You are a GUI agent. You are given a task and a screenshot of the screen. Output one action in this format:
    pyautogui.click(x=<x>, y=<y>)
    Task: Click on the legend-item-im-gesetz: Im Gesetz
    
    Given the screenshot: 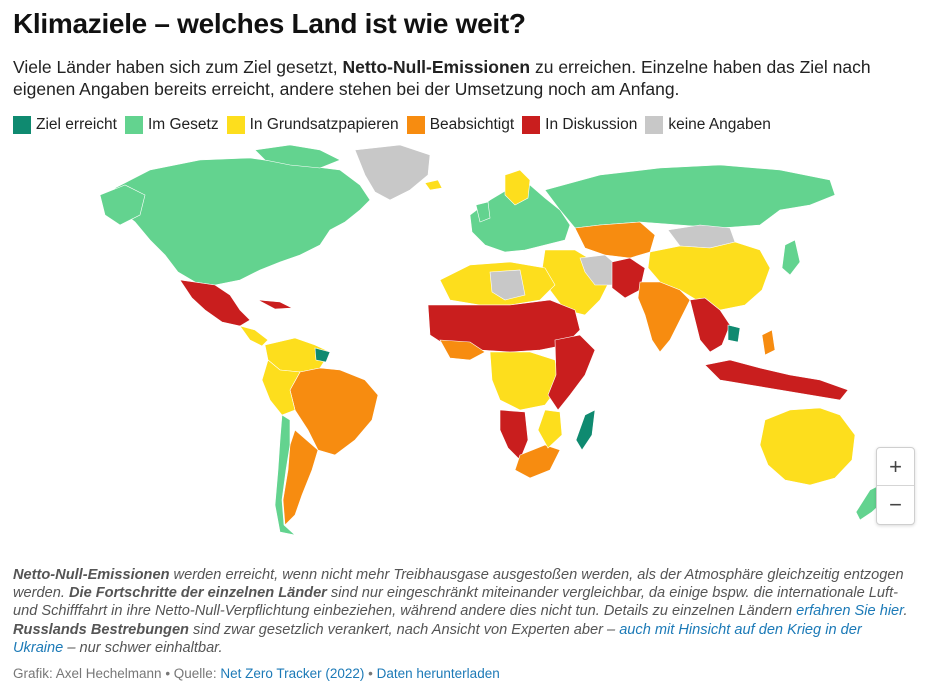 What is the action you would take?
    pyautogui.click(x=171, y=125)
    